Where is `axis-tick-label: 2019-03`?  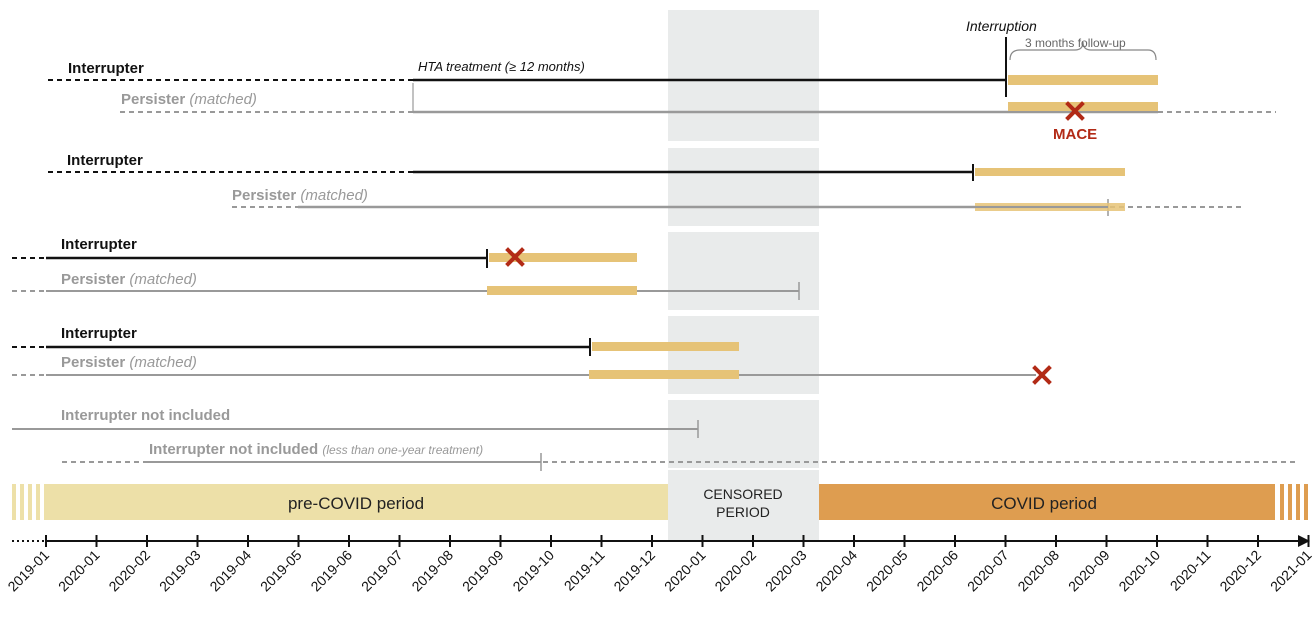 axis-tick-label: 2019-03 is located at coordinates (180, 571).